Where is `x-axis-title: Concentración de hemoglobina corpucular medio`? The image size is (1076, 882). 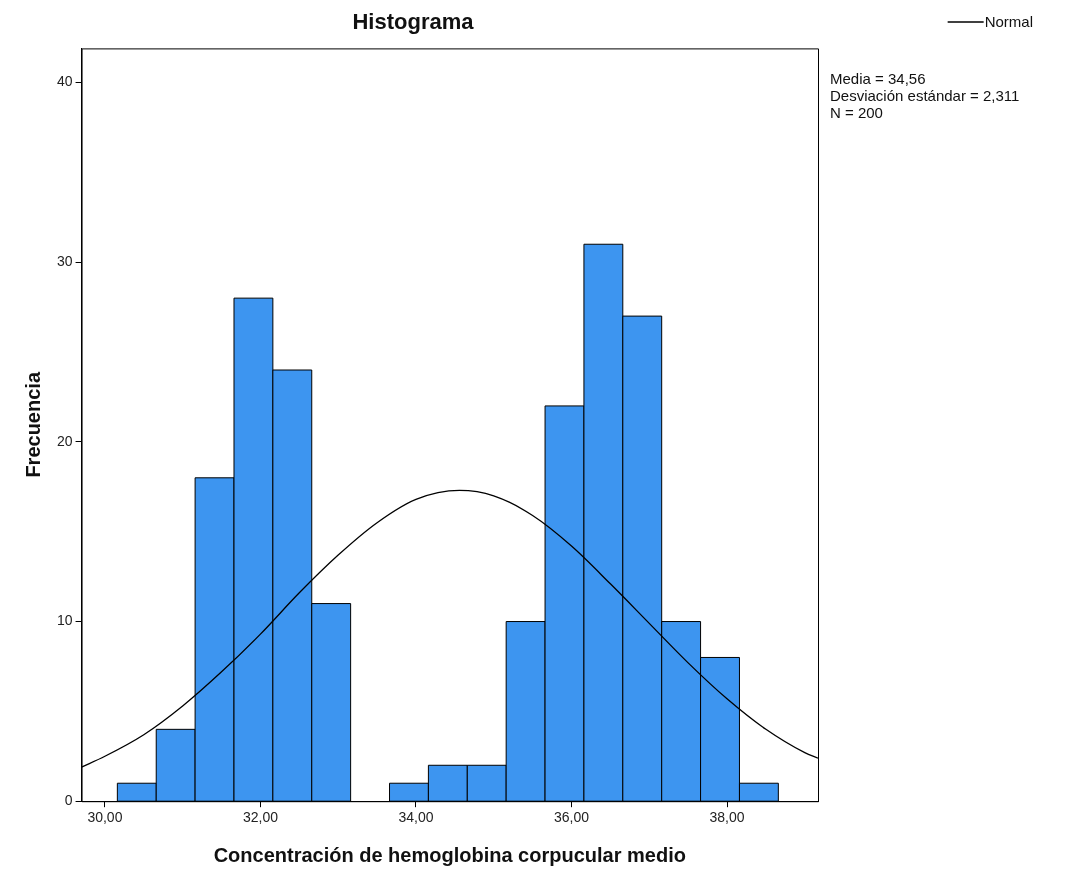
x-axis-title: Concentración de hemoglobina corpucular medio is located at coordinates (449, 854).